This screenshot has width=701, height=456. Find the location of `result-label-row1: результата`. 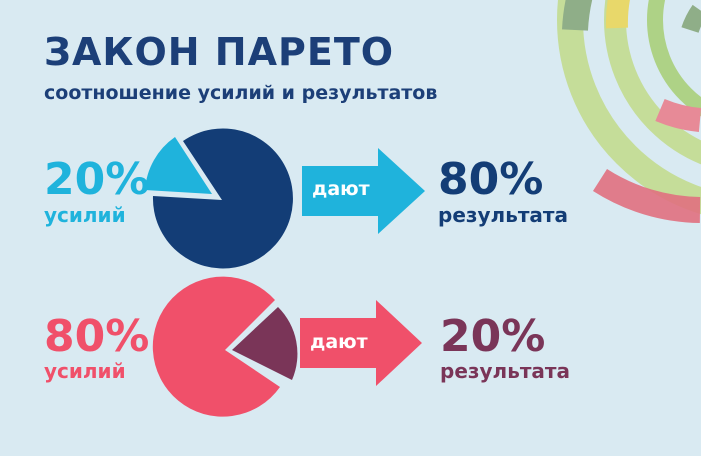

result-label-row1: результата is located at coordinates (503, 215).